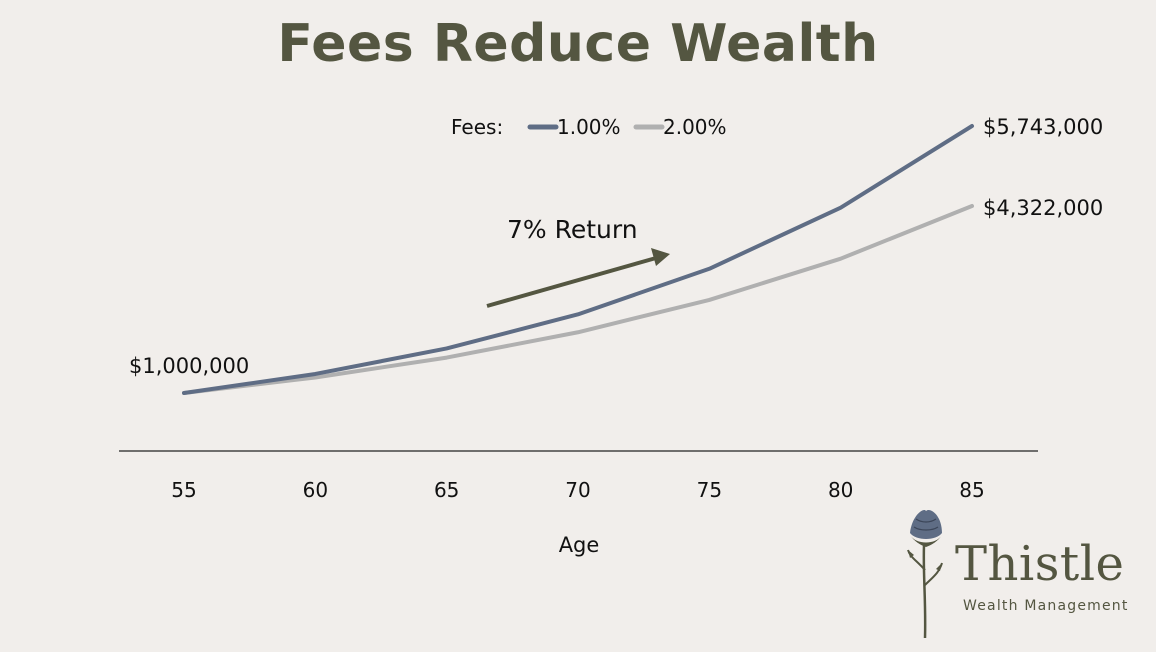 This screenshot has width=1156, height=652. What do you see at coordinates (189, 366) in the screenshot?
I see `data-label-start: $1,000,000` at bounding box center [189, 366].